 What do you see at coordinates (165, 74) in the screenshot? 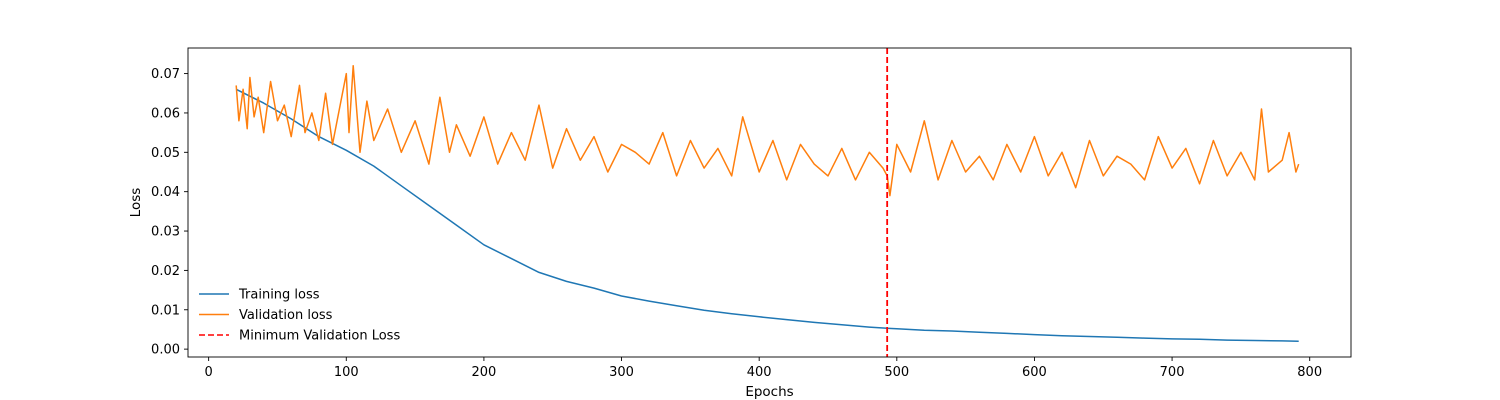
I see `y-tick-label: 0.07` at bounding box center [165, 74].